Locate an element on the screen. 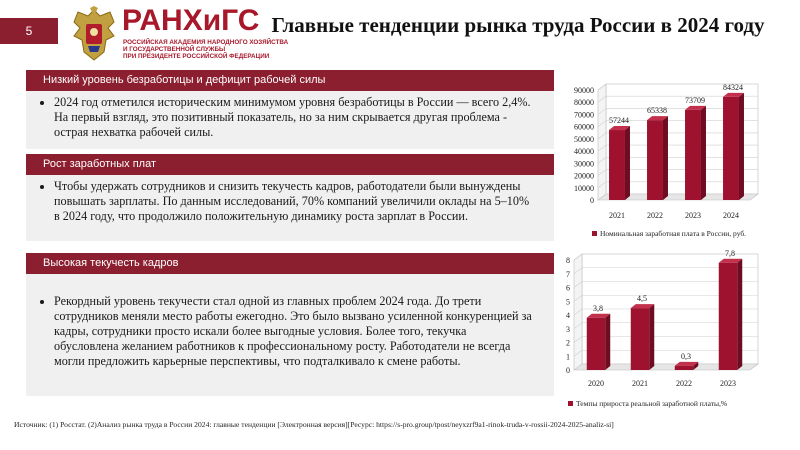  logo-title: РАНХиГС is located at coordinates (191, 20).